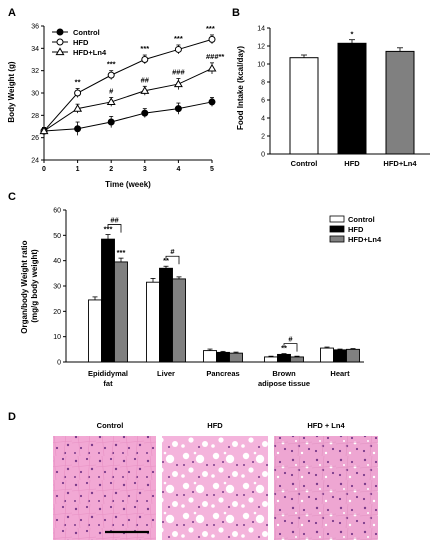 The width and height of the screenshot is (440, 550). What do you see at coordinates (111, 169) in the screenshot?
I see `a-x-tick-label: 2` at bounding box center [111, 169].